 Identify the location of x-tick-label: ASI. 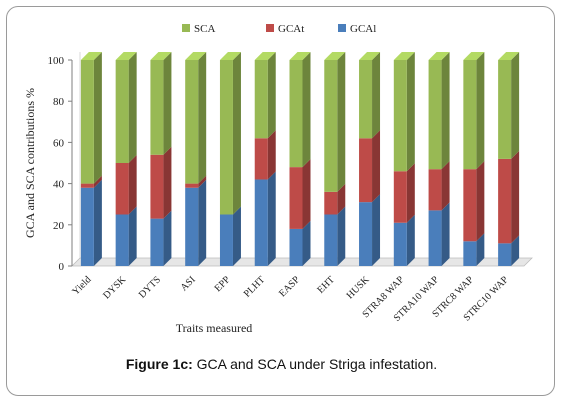
(188, 283).